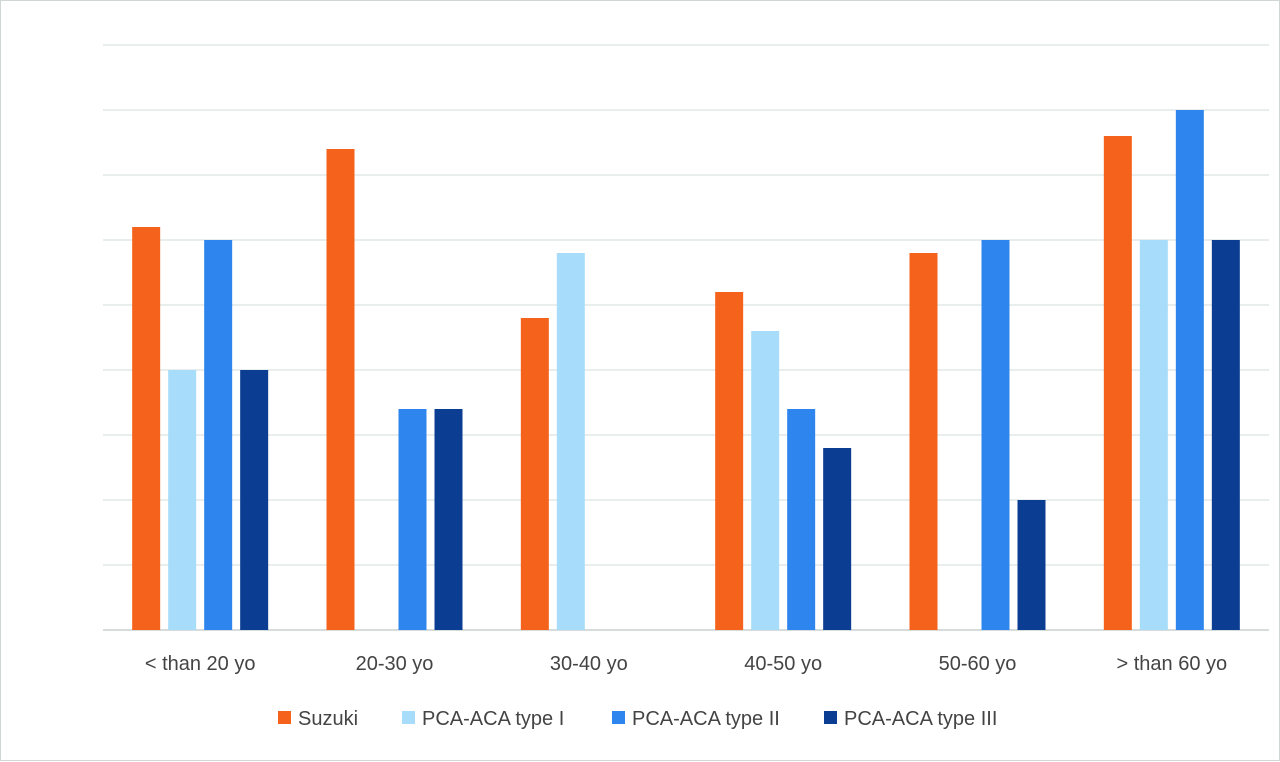 The width and height of the screenshot is (1280, 762). I want to click on category-label-3: 40-50 yo, so click(783, 664).